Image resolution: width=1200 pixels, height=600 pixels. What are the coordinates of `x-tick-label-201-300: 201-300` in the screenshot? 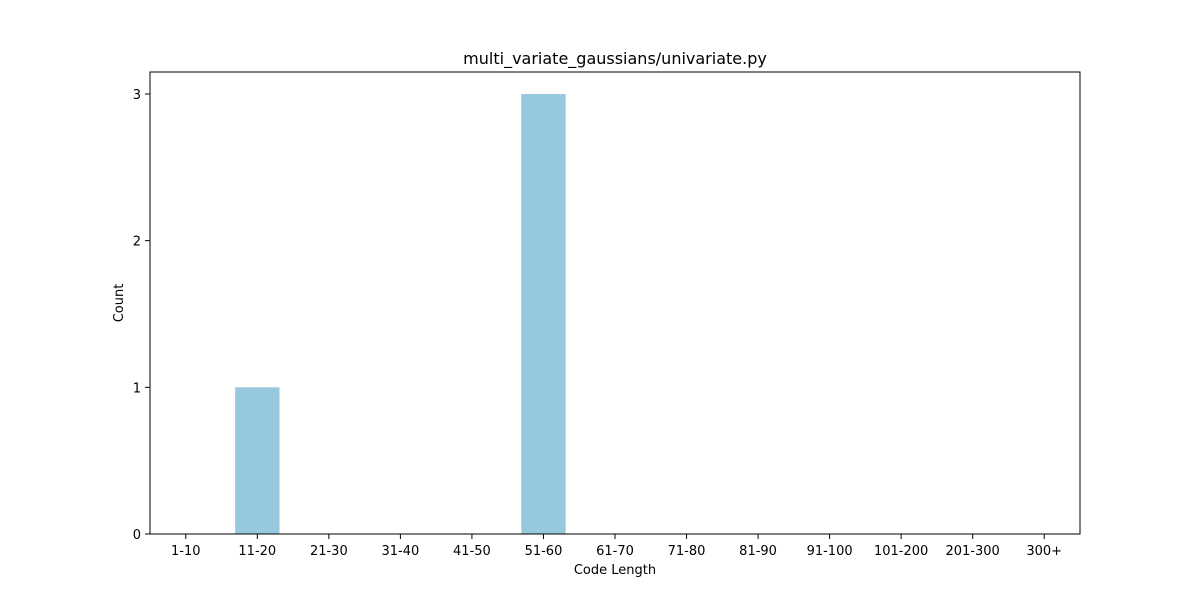 It's located at (973, 551).